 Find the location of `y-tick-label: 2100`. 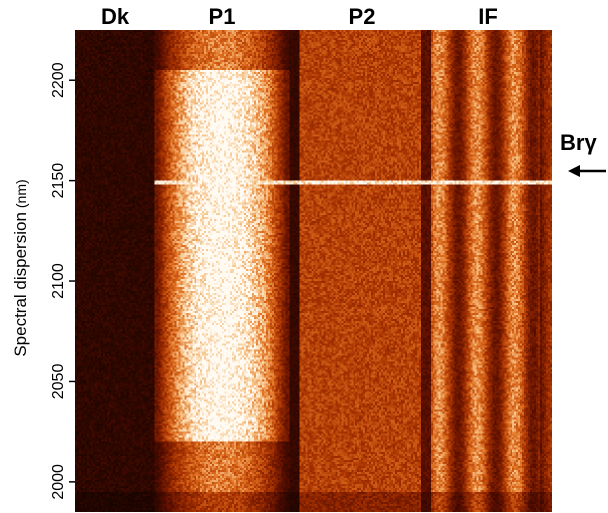

y-tick-label: 2100 is located at coordinates (58, 281).